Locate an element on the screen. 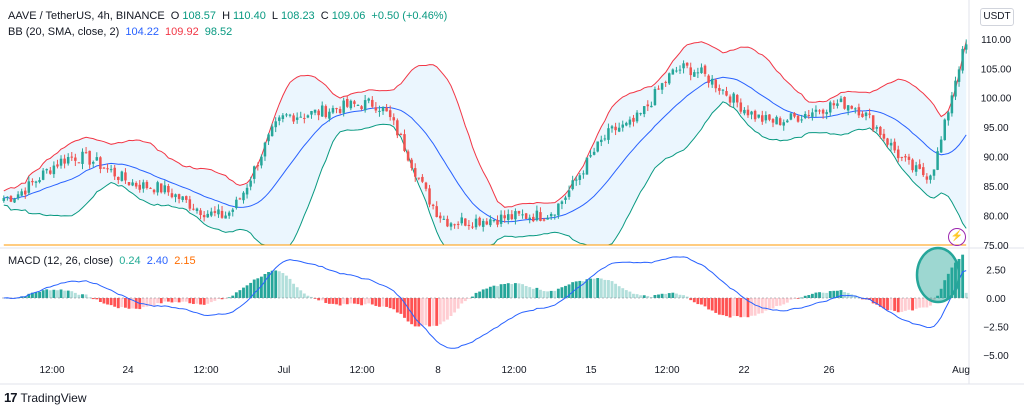 The height and width of the screenshot is (409, 1024). branding: 17 TradingView is located at coordinates (45, 397).